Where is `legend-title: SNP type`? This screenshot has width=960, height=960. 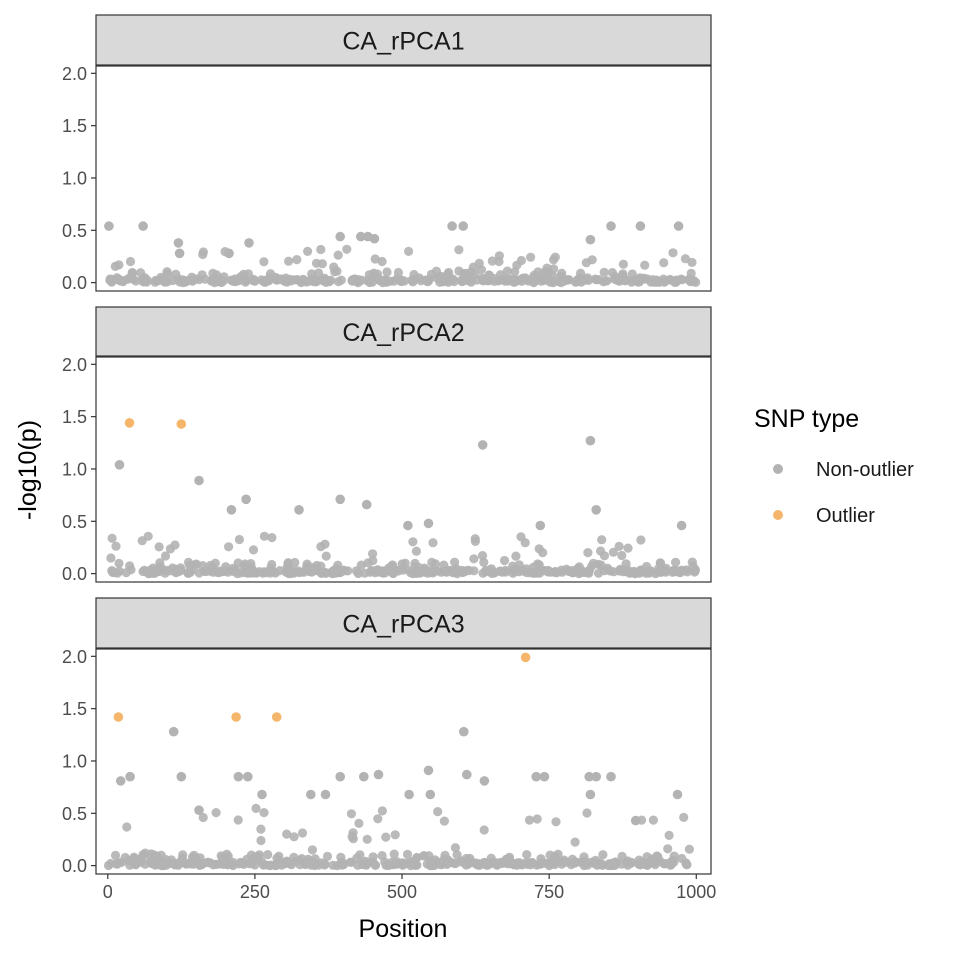 legend-title: SNP type is located at coordinates (806, 419).